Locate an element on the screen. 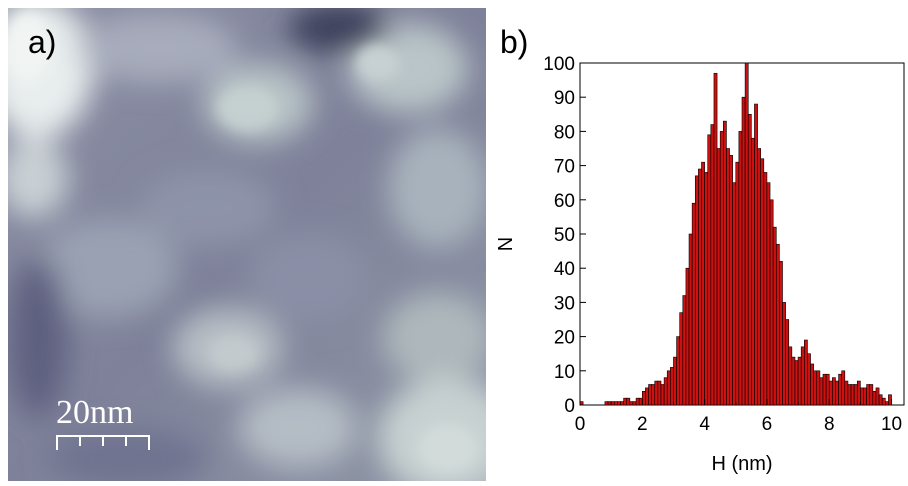  y-axis-ticks: 0 10 20 30 40 50 60 70 80 90 100 is located at coordinates (564, 235).